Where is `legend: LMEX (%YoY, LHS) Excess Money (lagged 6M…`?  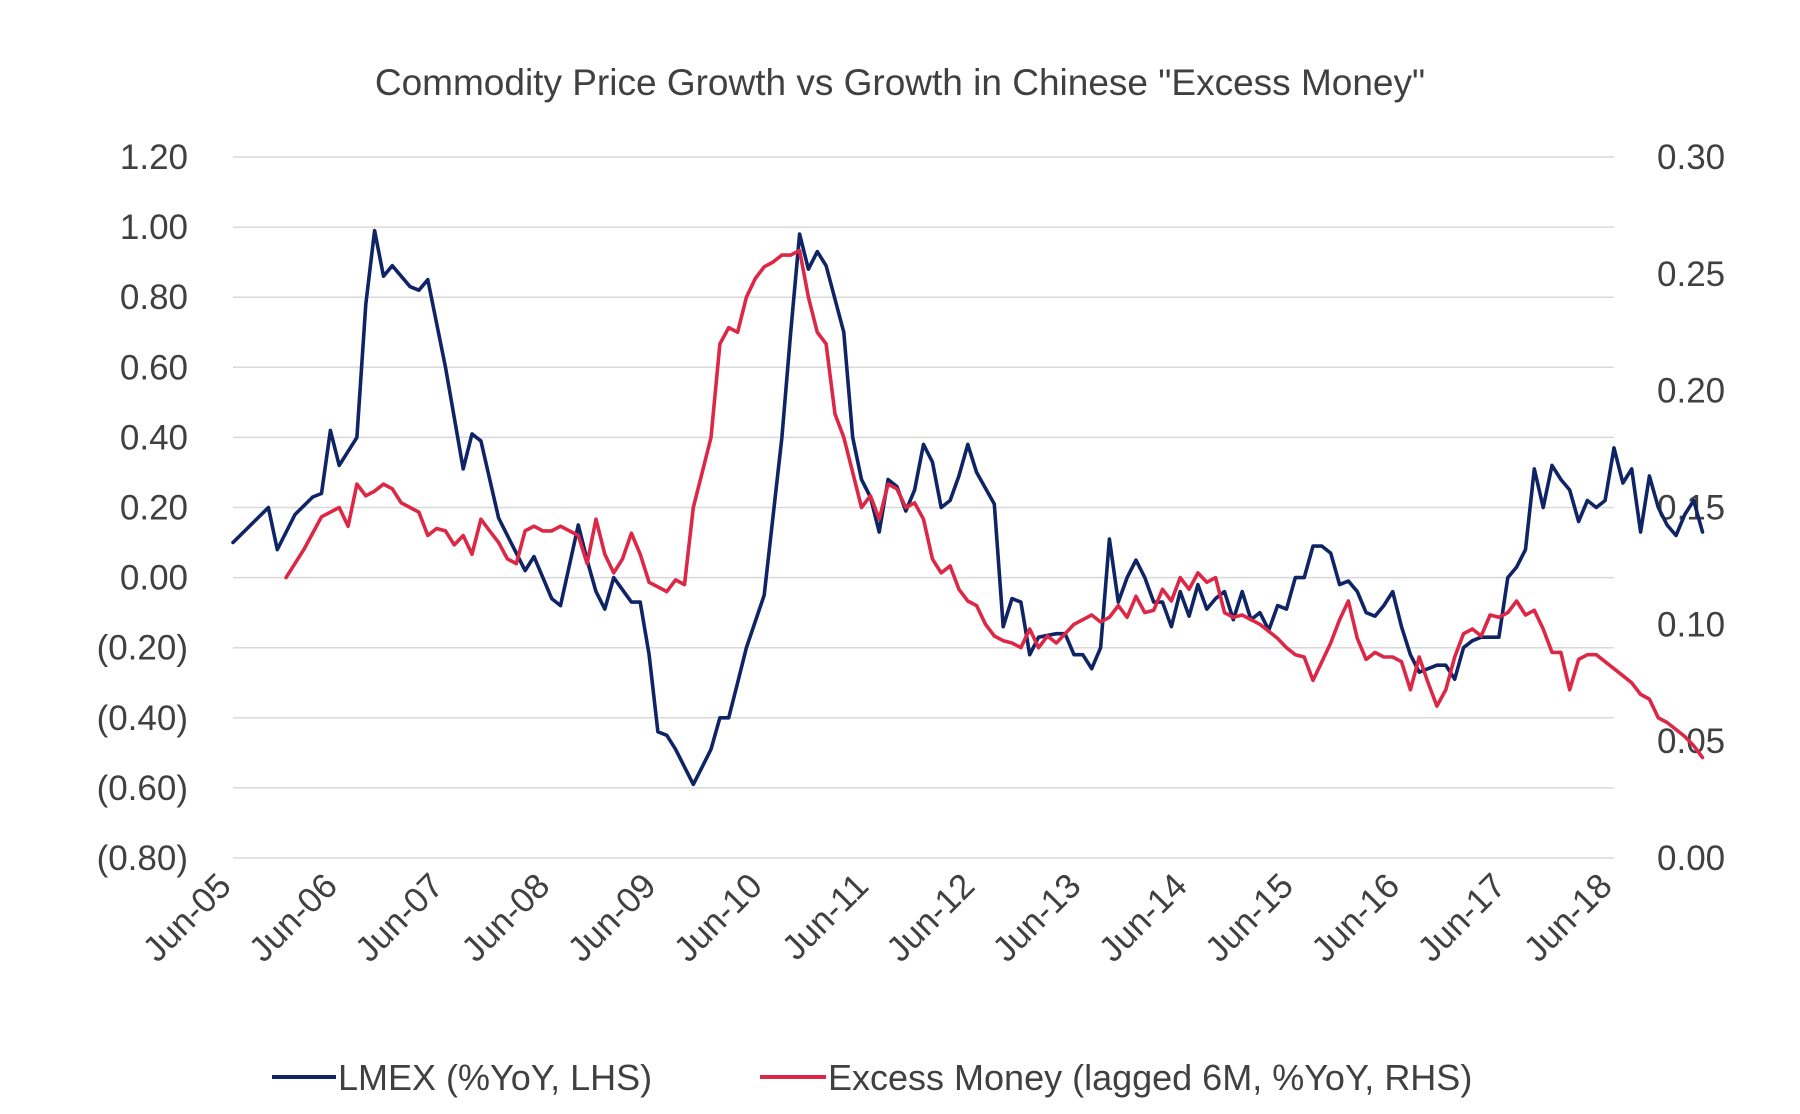 legend: LMEX (%YoY, LHS) Excess Money (lagged 6M… is located at coordinates (872, 1077).